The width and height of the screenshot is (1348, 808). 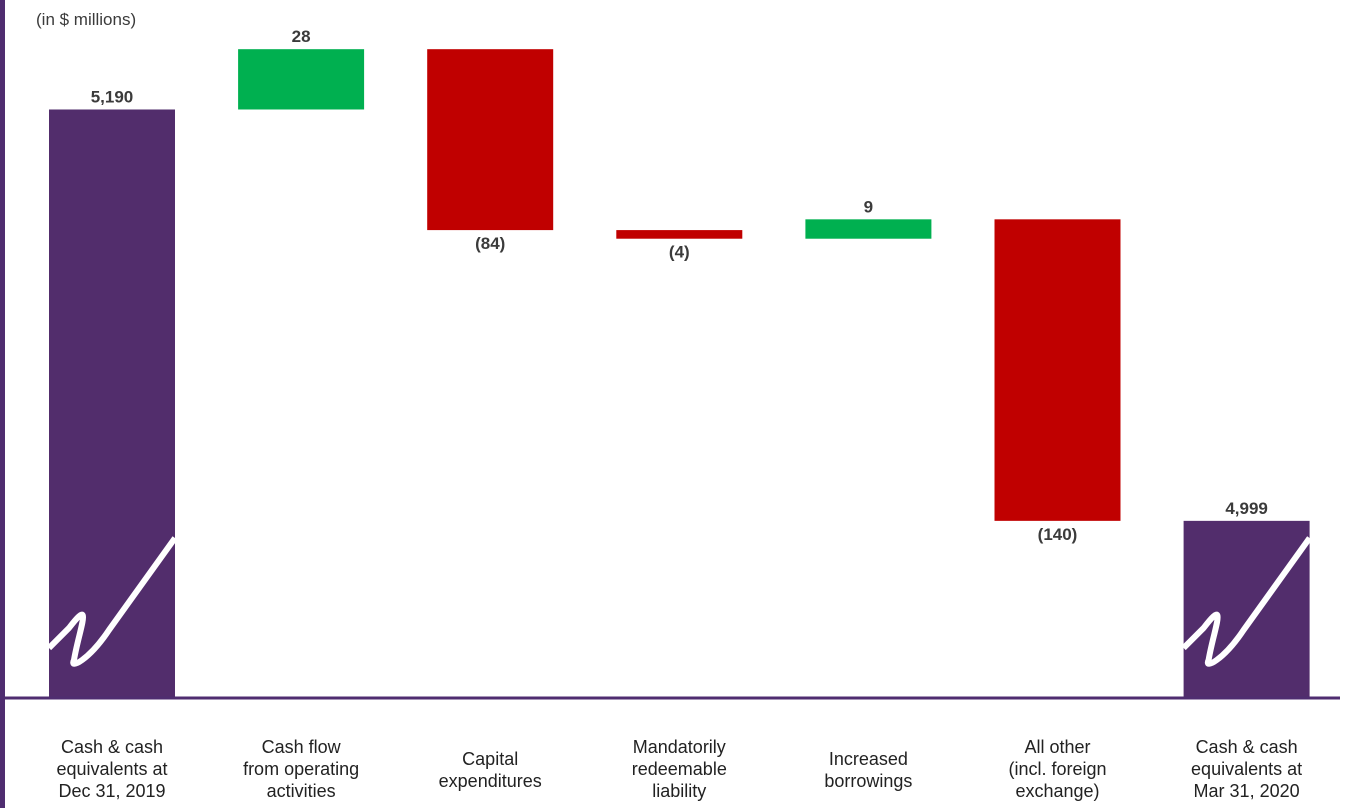 I want to click on category-label-3-line-1: Capital, so click(x=490, y=759).